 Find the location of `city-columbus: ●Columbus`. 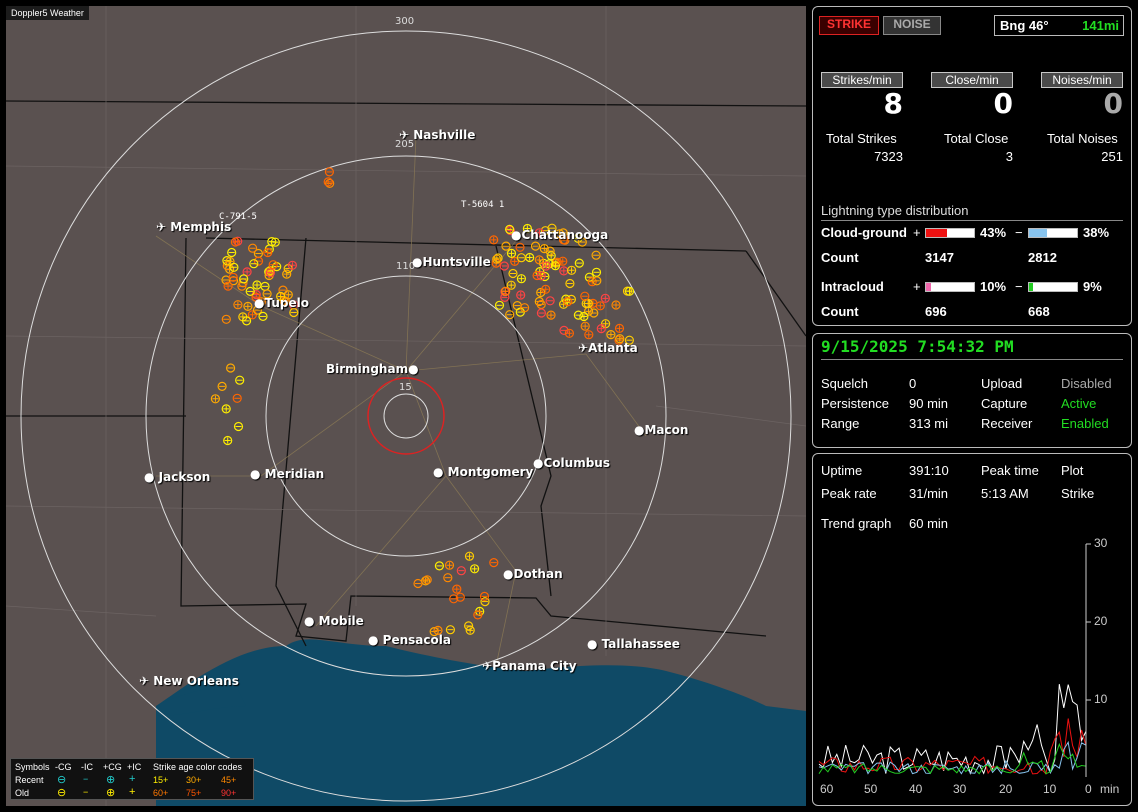

city-columbus: ●Columbus is located at coordinates (571, 463).